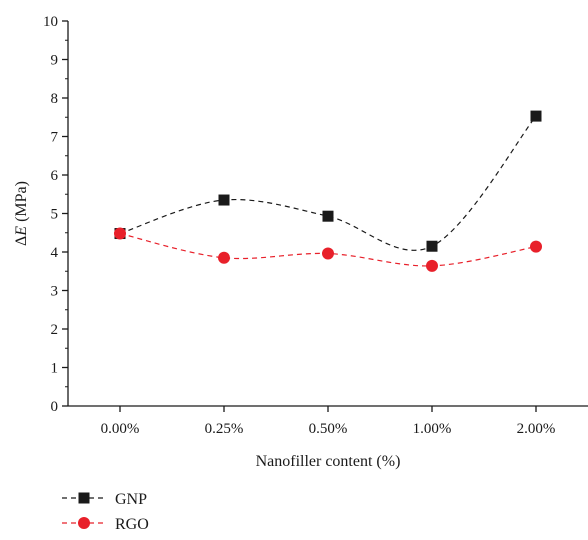 The height and width of the screenshot is (540, 588). Describe the element at coordinates (55, 253) in the screenshot. I see `y-tick-label: 4` at that location.